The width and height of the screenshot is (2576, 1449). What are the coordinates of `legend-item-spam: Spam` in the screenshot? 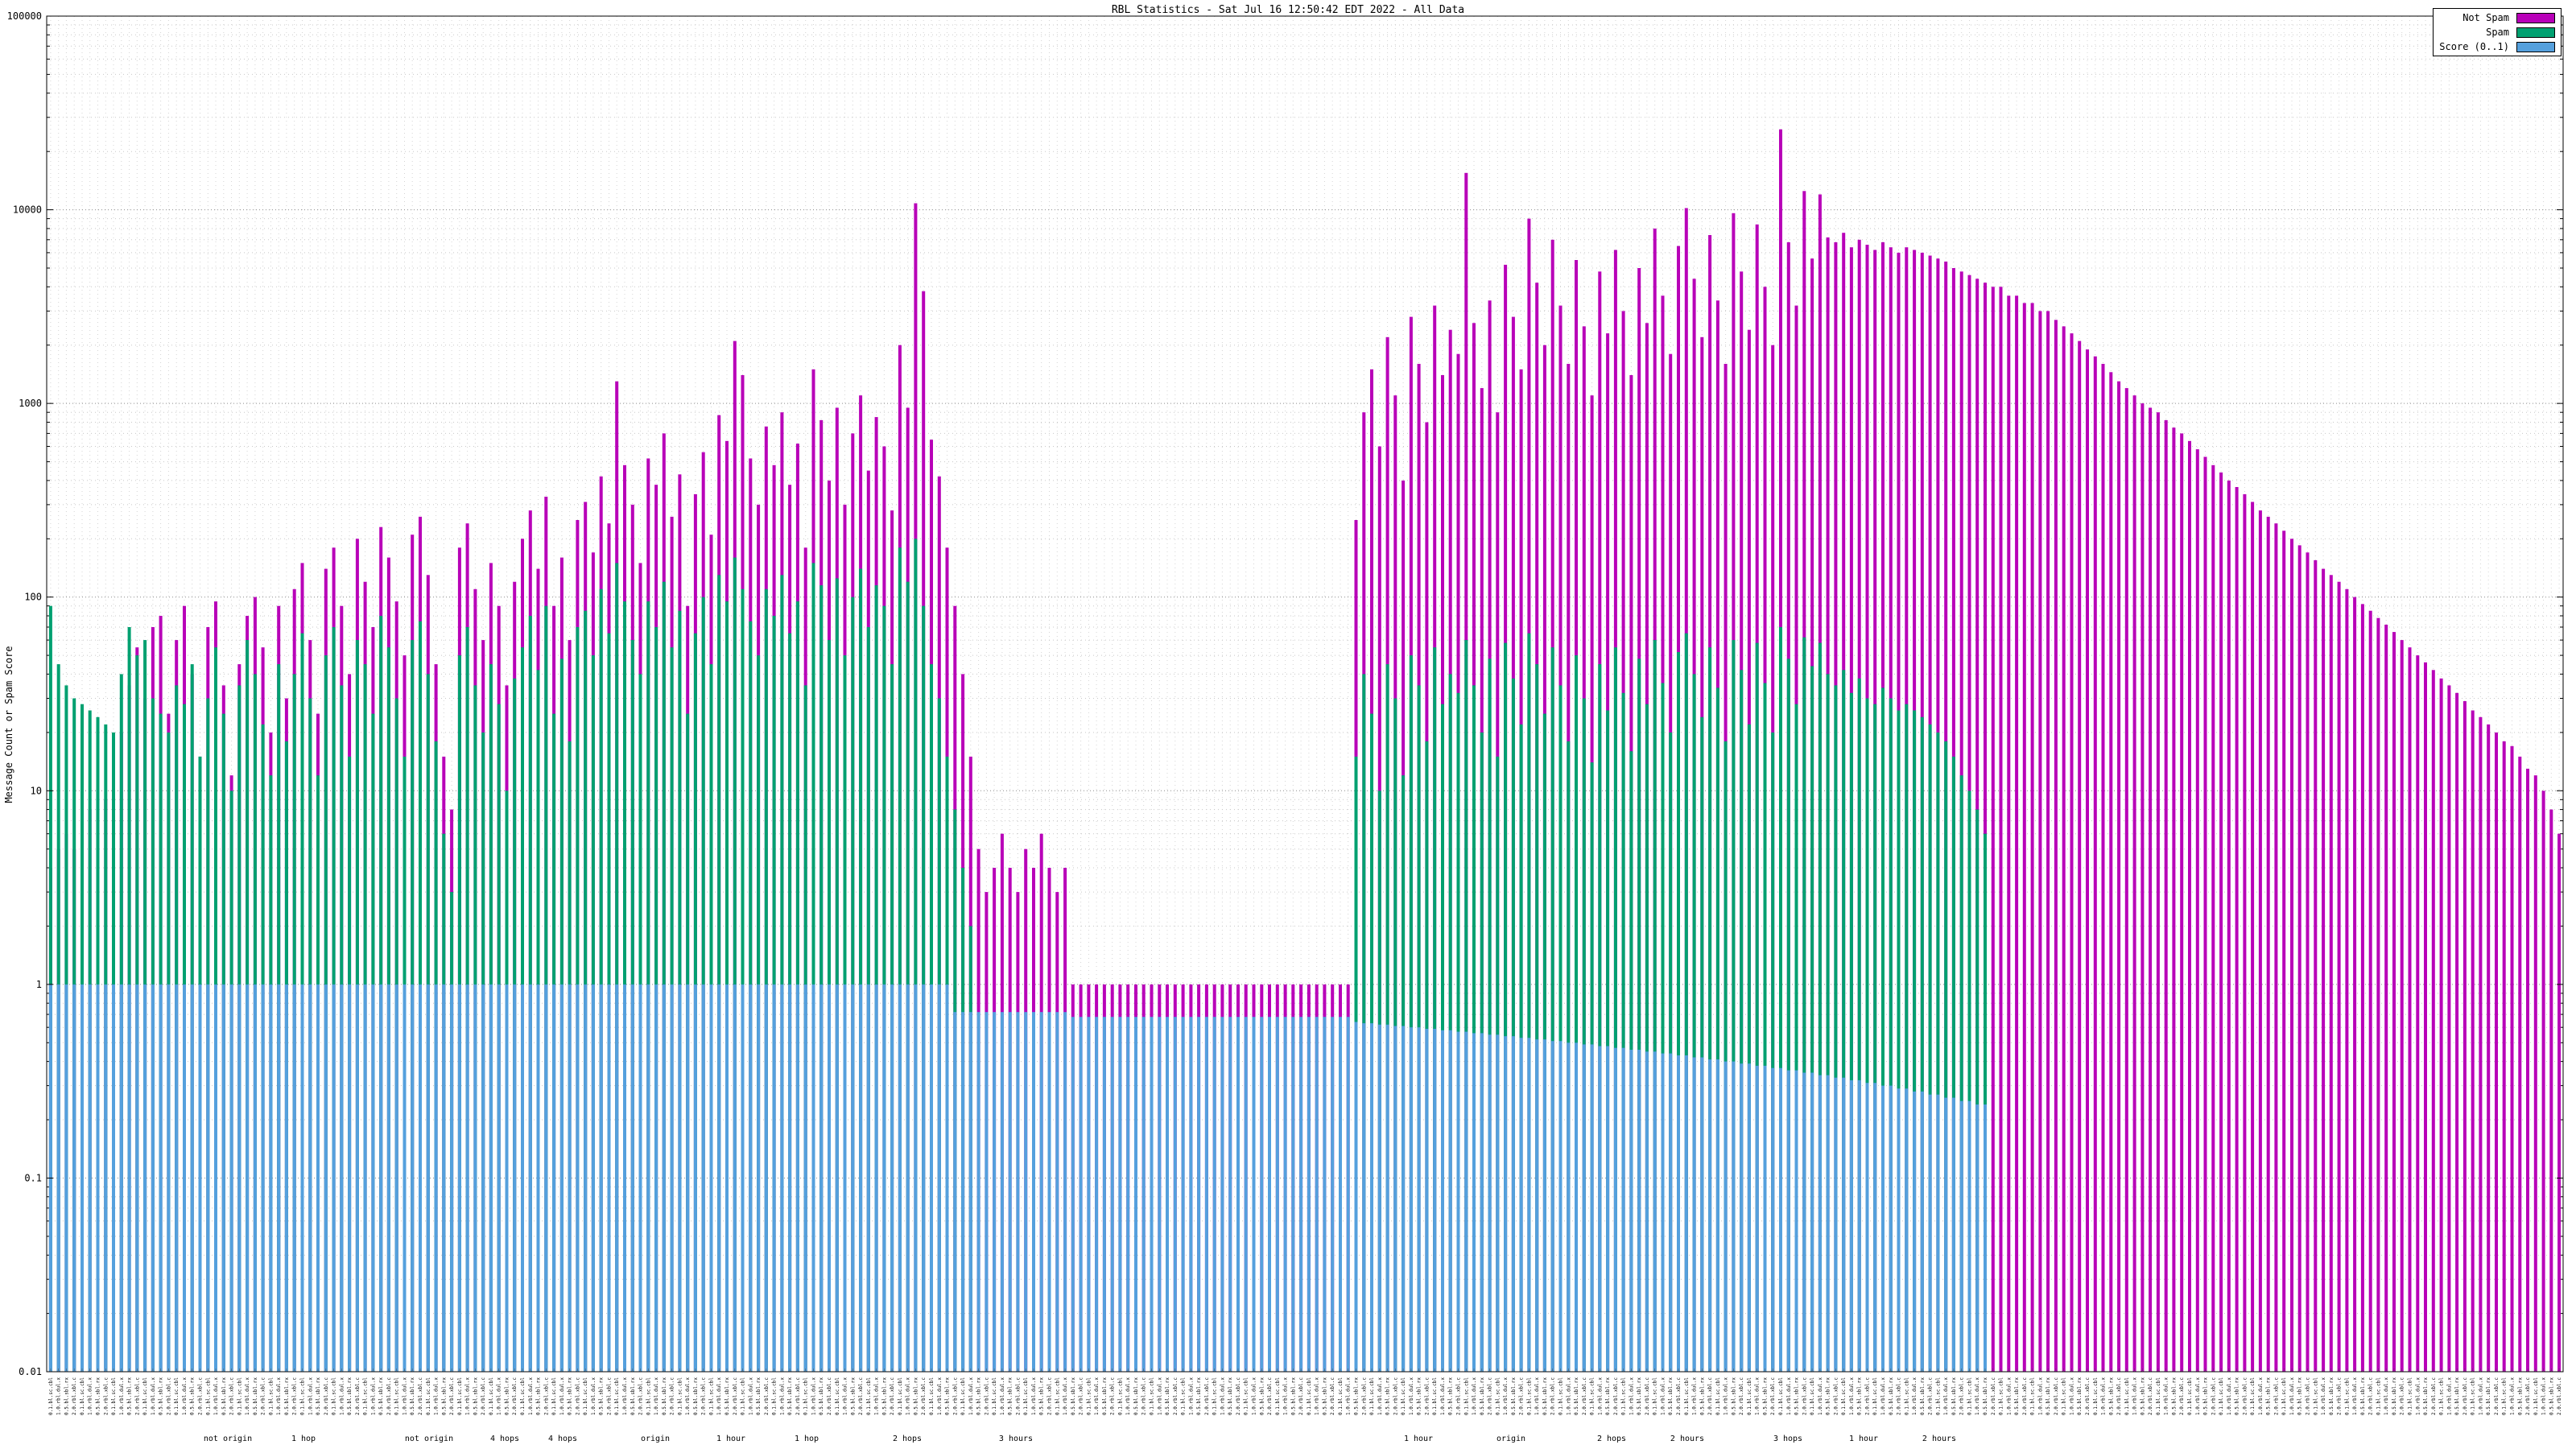 It's located at (2497, 32).